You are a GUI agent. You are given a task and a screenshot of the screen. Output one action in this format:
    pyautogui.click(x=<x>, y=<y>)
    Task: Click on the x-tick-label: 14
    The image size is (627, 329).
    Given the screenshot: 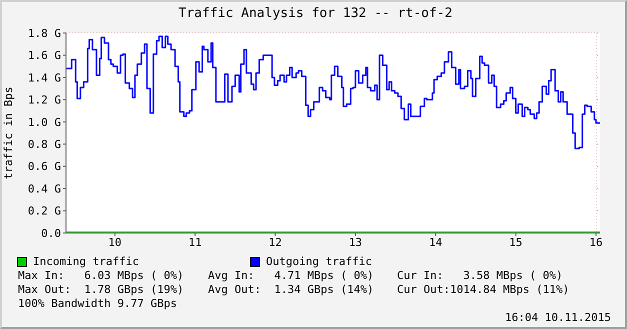 What is the action you would take?
    pyautogui.click(x=436, y=242)
    